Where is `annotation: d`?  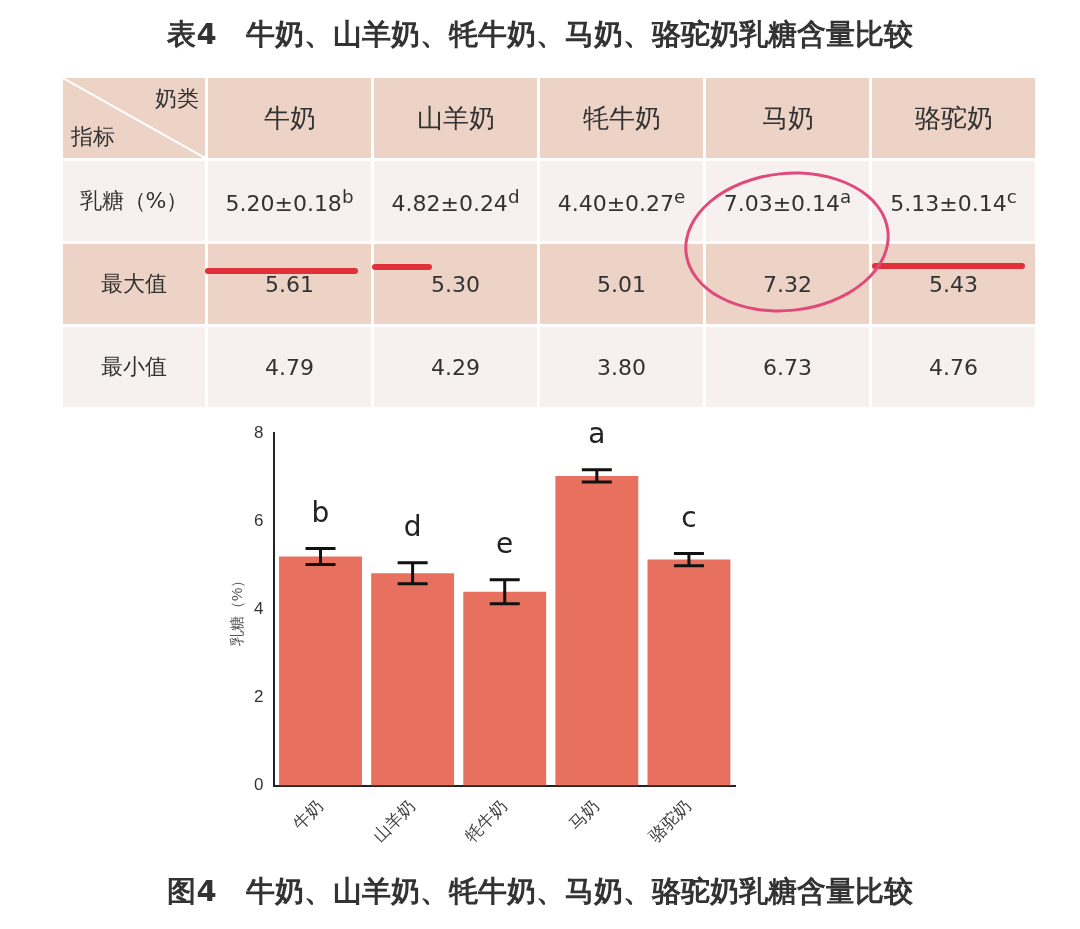 annotation: d is located at coordinates (412, 526).